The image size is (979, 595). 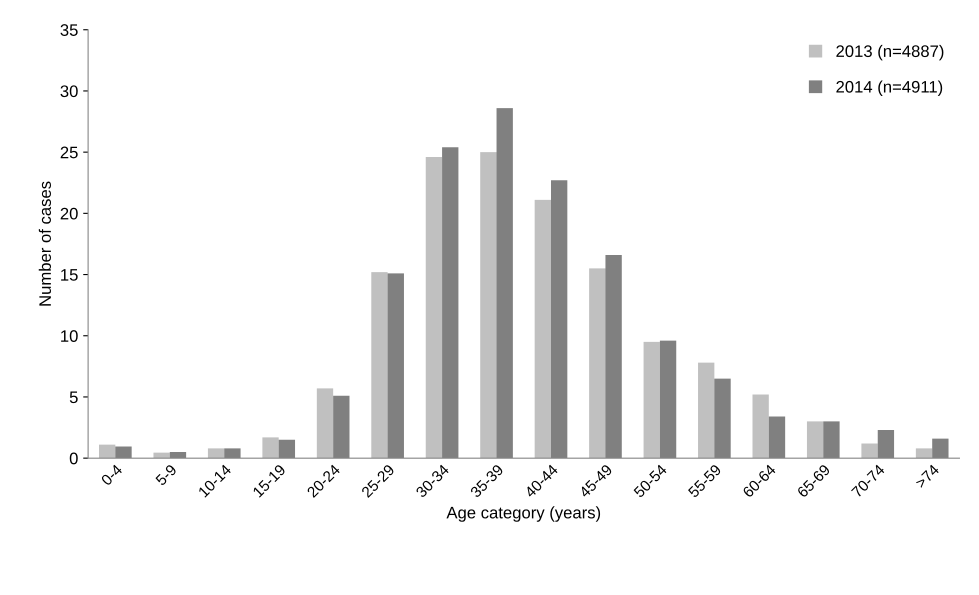 What do you see at coordinates (74, 458) in the screenshot?
I see `y-tick-label: 0` at bounding box center [74, 458].